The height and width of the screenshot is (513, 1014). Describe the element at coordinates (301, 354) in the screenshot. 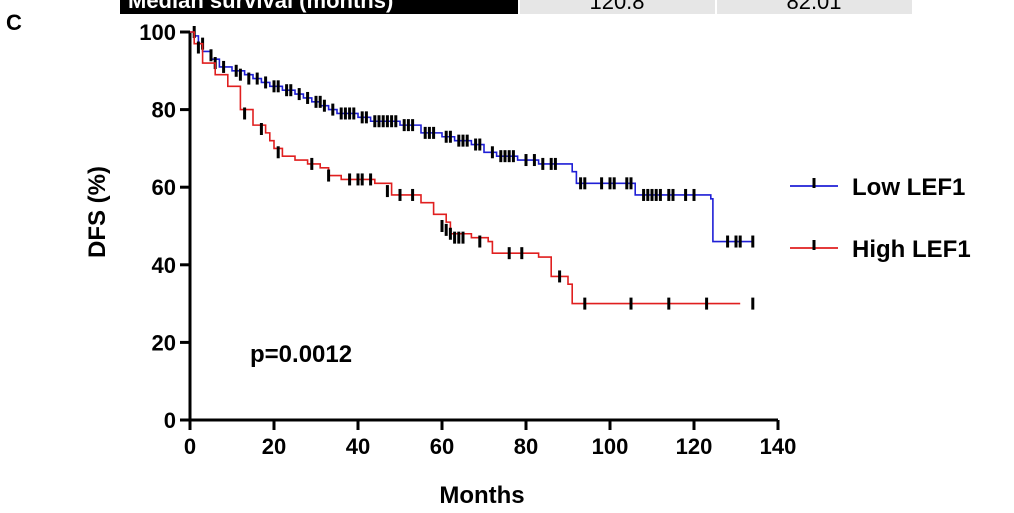

I see `p-value-annotation: p=0.0012` at that location.